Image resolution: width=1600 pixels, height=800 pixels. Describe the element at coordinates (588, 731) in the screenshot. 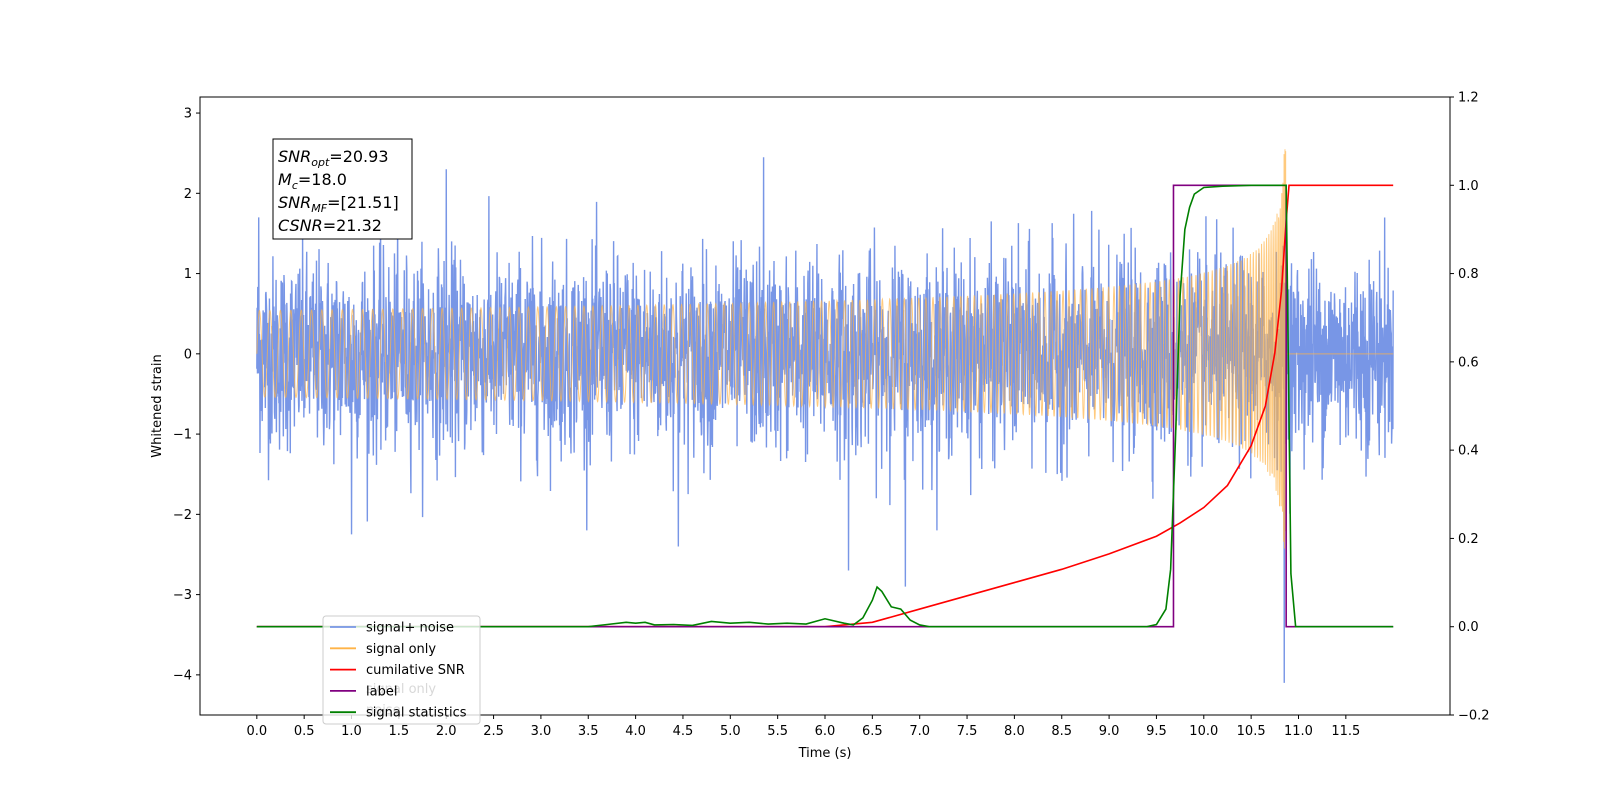

I see `x-tick-label: 3.5` at that location.